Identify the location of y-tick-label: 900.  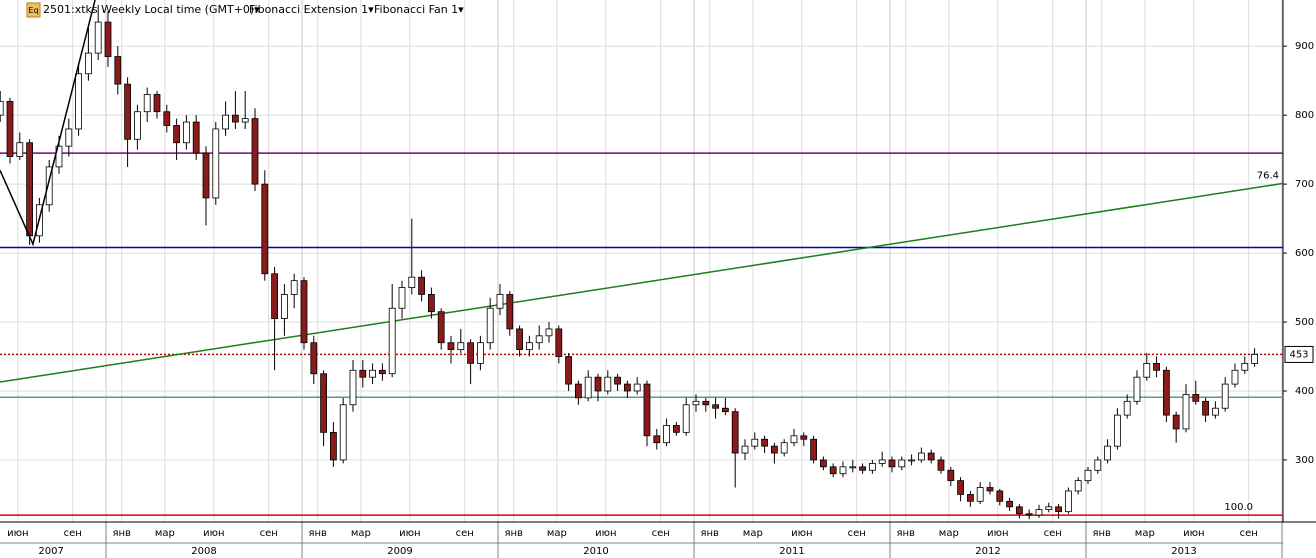
(1304, 46).